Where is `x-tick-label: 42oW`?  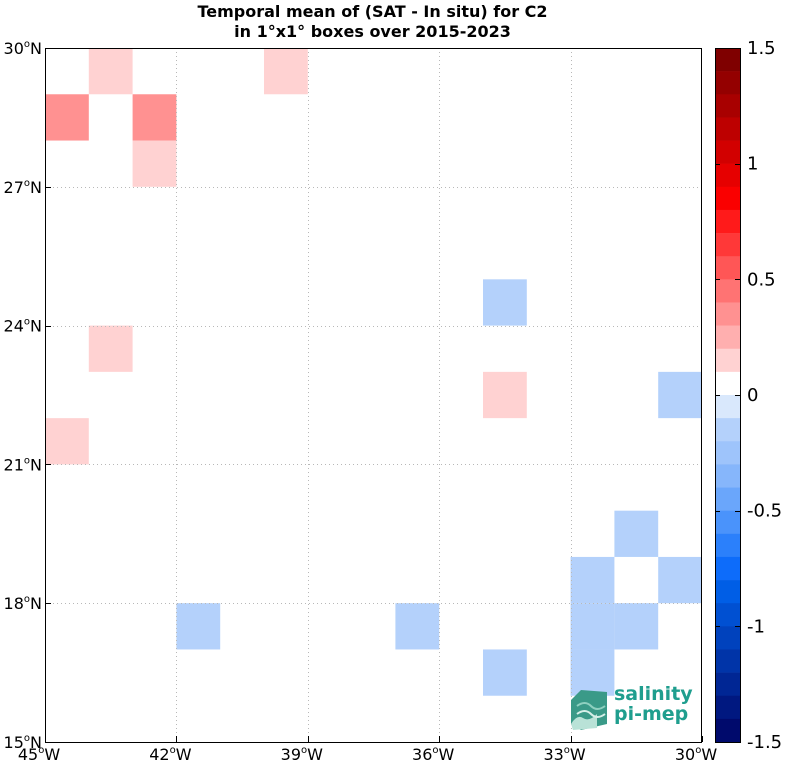 x-tick-label: 42oW is located at coordinates (170, 754).